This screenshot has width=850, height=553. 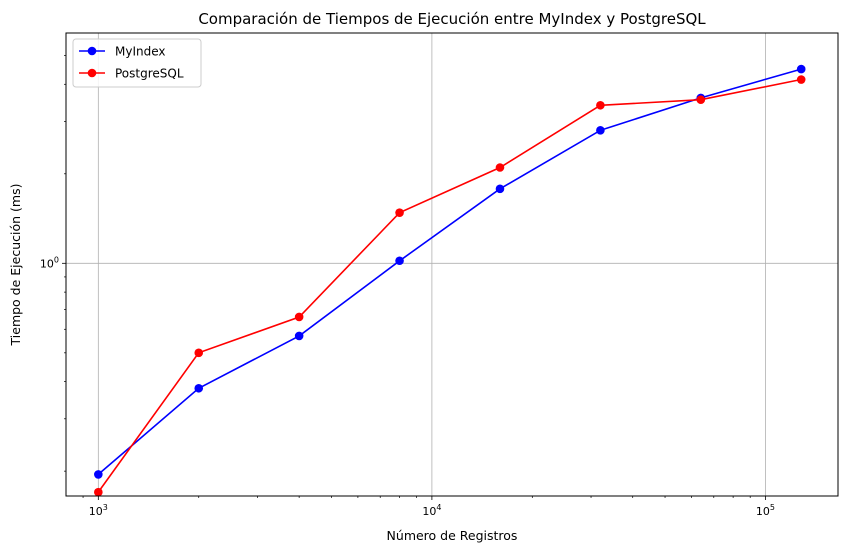 I want to click on x-tick-label: 10³, so click(x=98, y=510).